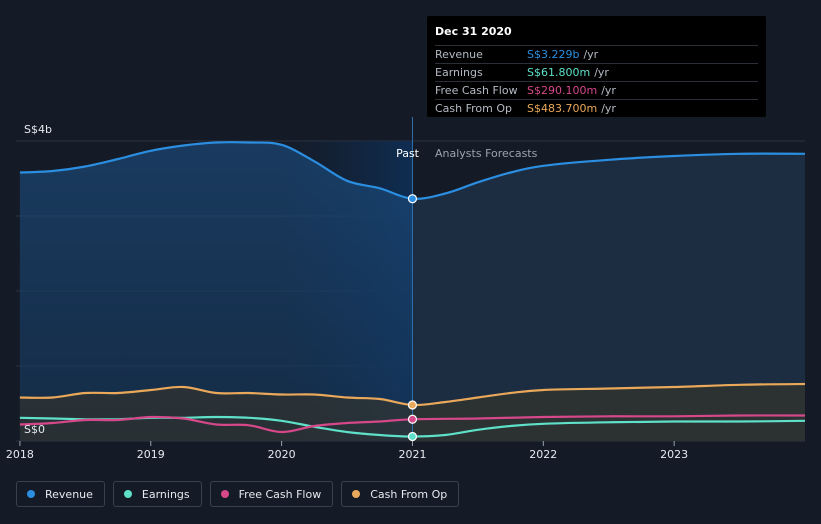 The image size is (821, 524). Describe the element at coordinates (280, 494) in the screenshot. I see `legend-label: Free Cash Flow` at that location.